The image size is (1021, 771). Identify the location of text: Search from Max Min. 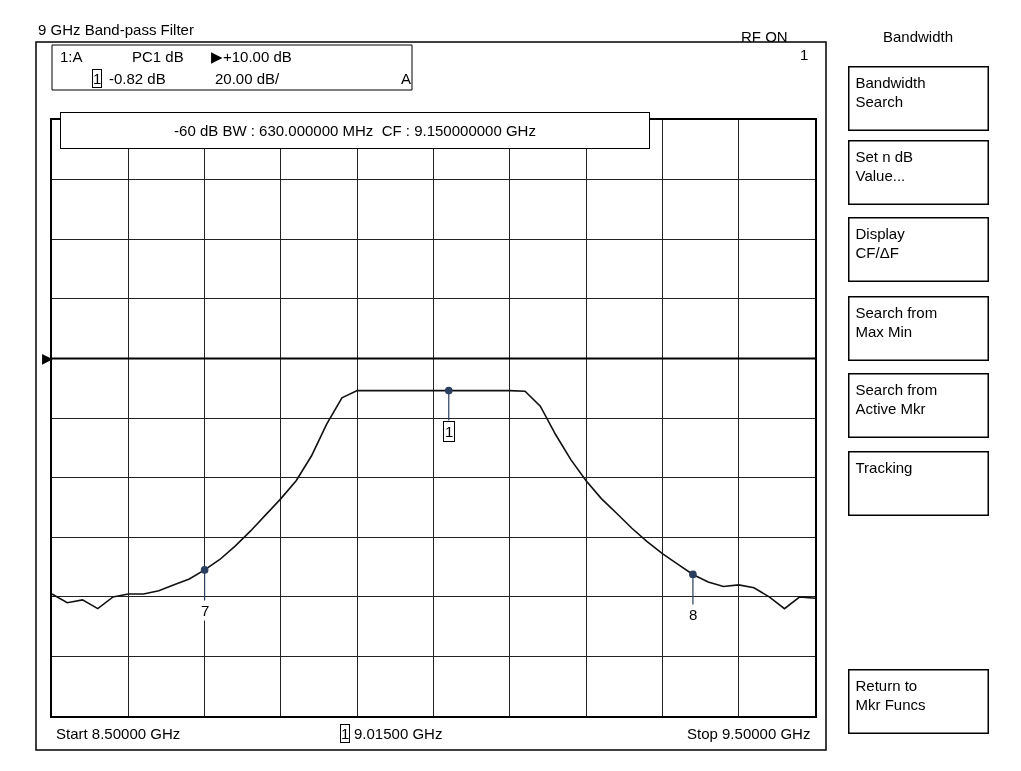
(896, 321).